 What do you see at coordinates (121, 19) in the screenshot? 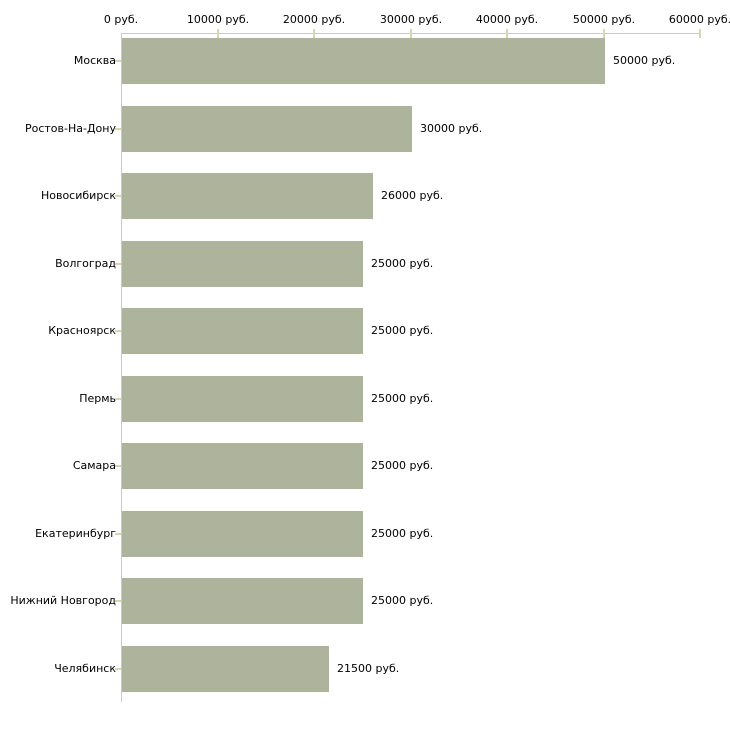
I see `x-axis-tick-label: 0 руб.` at bounding box center [121, 19].